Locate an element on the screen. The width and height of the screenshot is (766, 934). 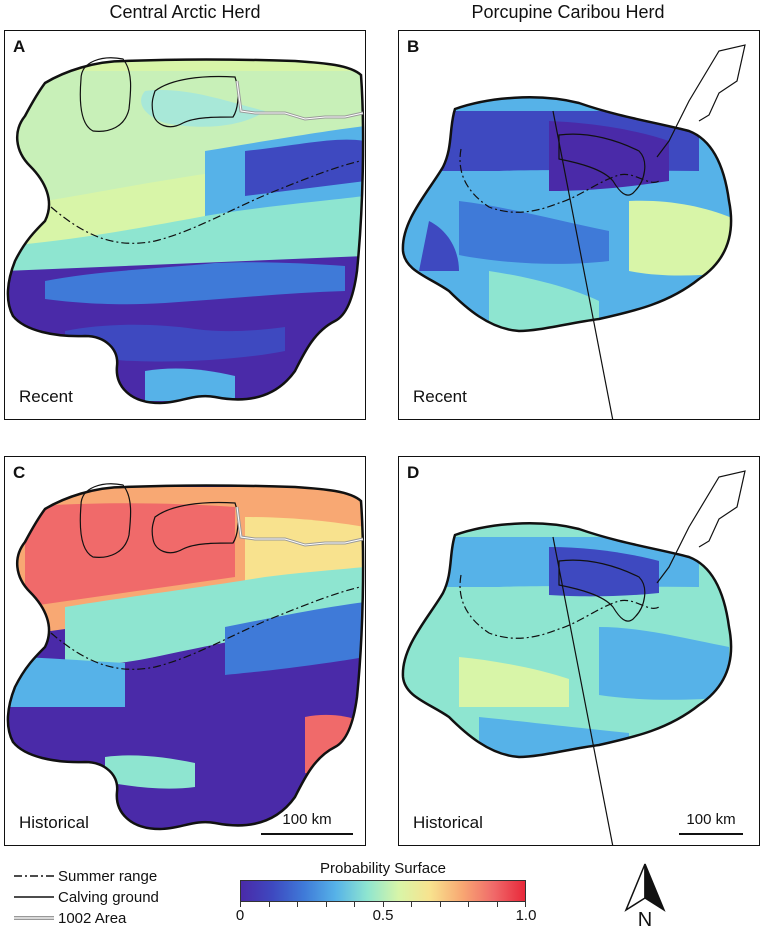
legend-1002-area-label: 1002 Area is located at coordinates (92, 918).